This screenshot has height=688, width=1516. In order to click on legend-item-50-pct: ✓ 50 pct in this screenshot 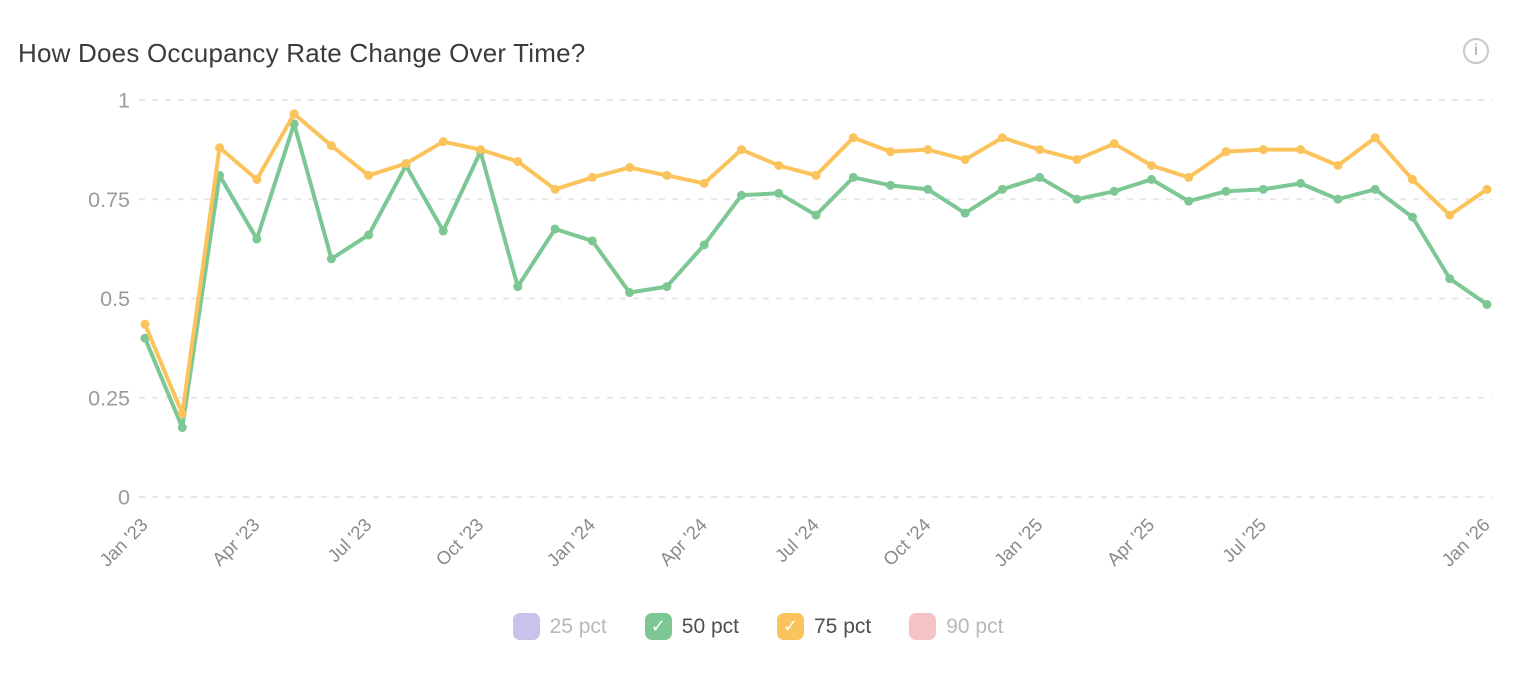, I will do `click(691, 626)`.